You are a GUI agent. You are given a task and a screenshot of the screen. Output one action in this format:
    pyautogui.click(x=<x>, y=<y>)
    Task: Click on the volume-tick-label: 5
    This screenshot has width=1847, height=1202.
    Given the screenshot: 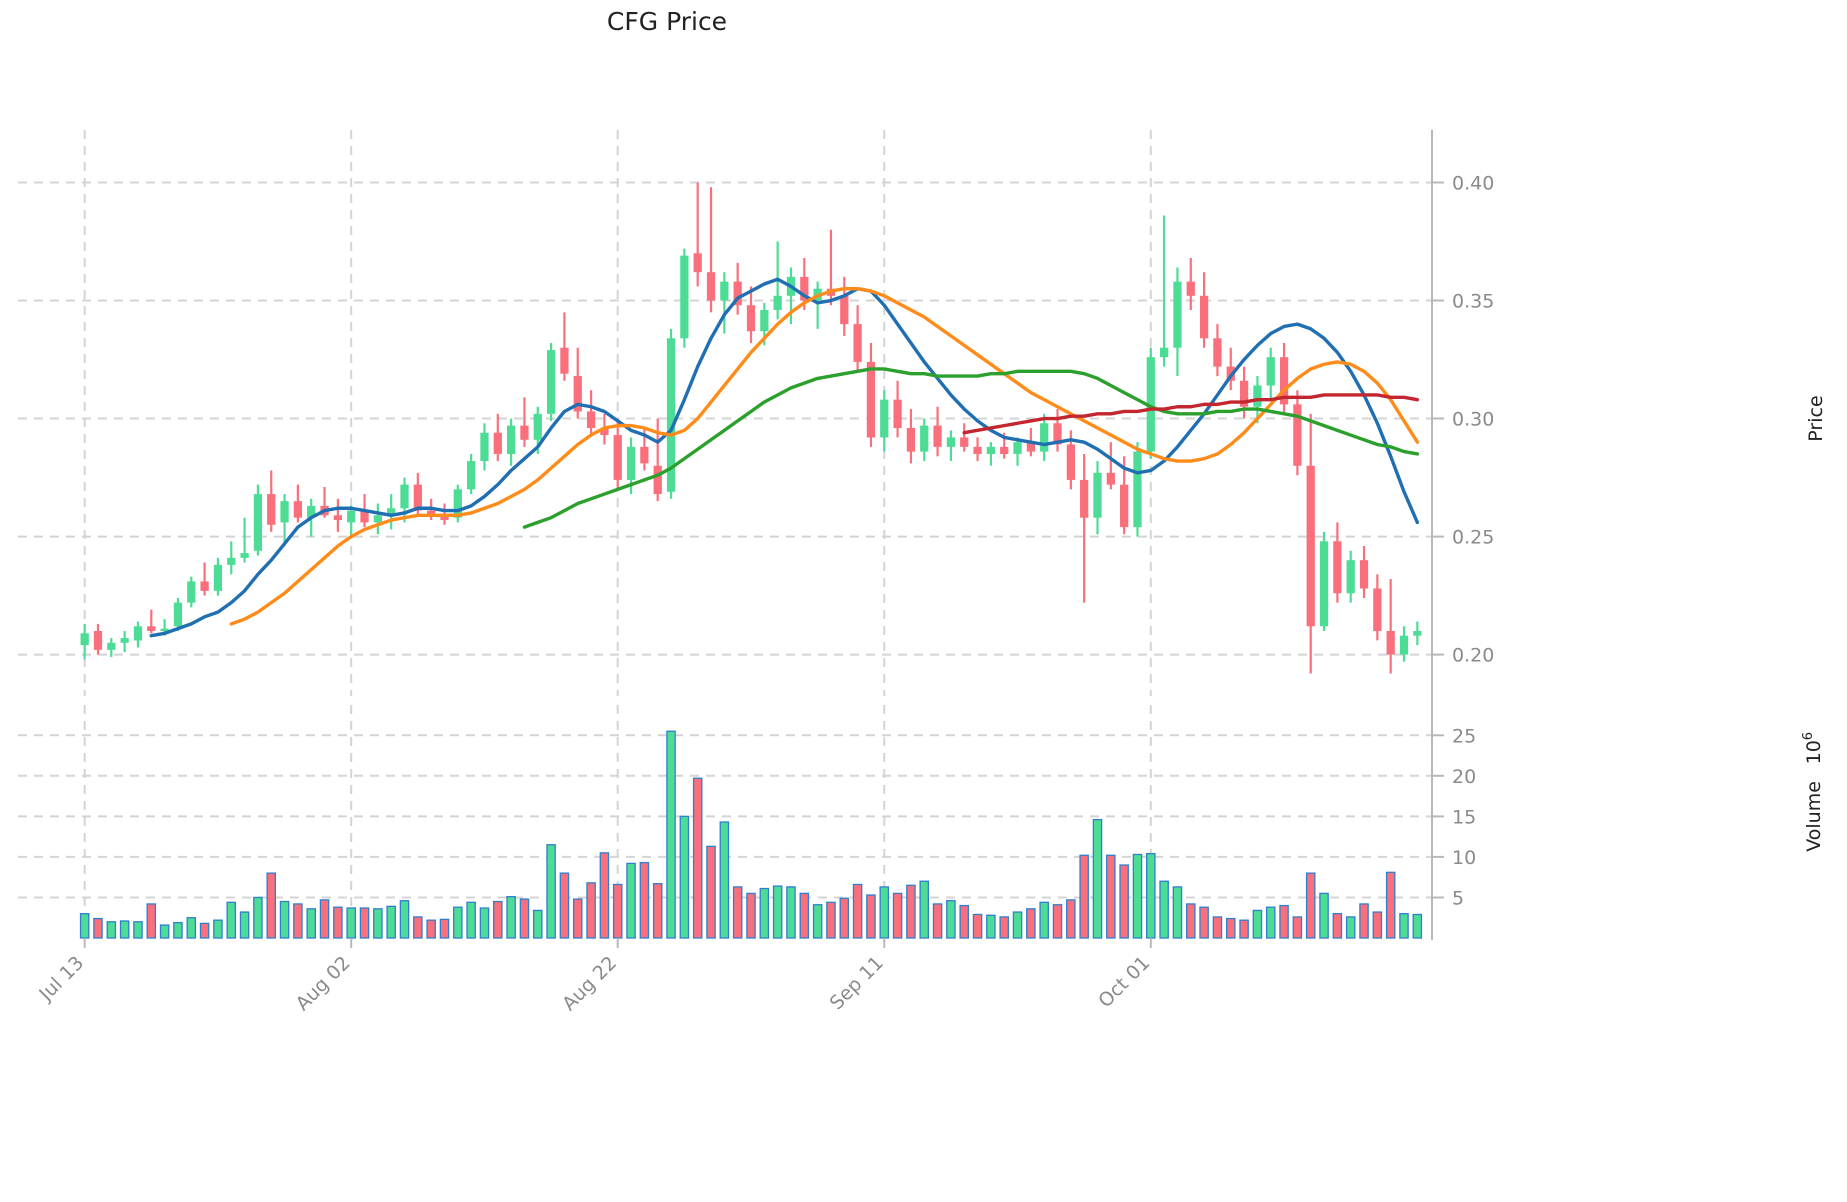 What is the action you would take?
    pyautogui.click(x=1458, y=899)
    